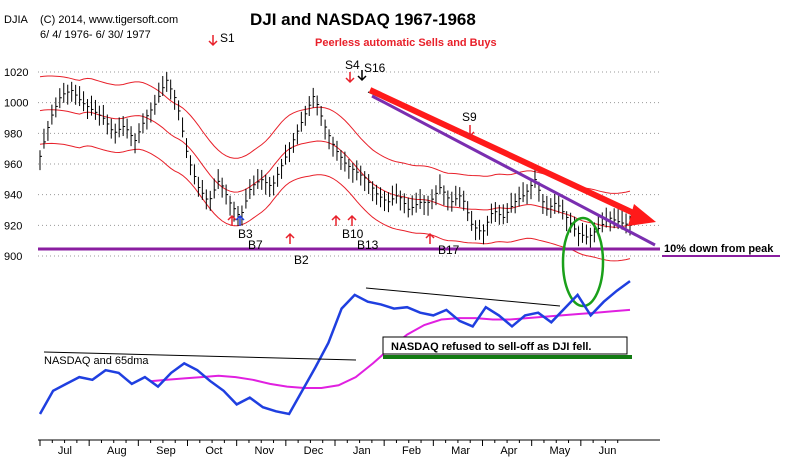 The width and height of the screenshot is (800, 462). I want to click on y-tick-900: 900, so click(13, 257).